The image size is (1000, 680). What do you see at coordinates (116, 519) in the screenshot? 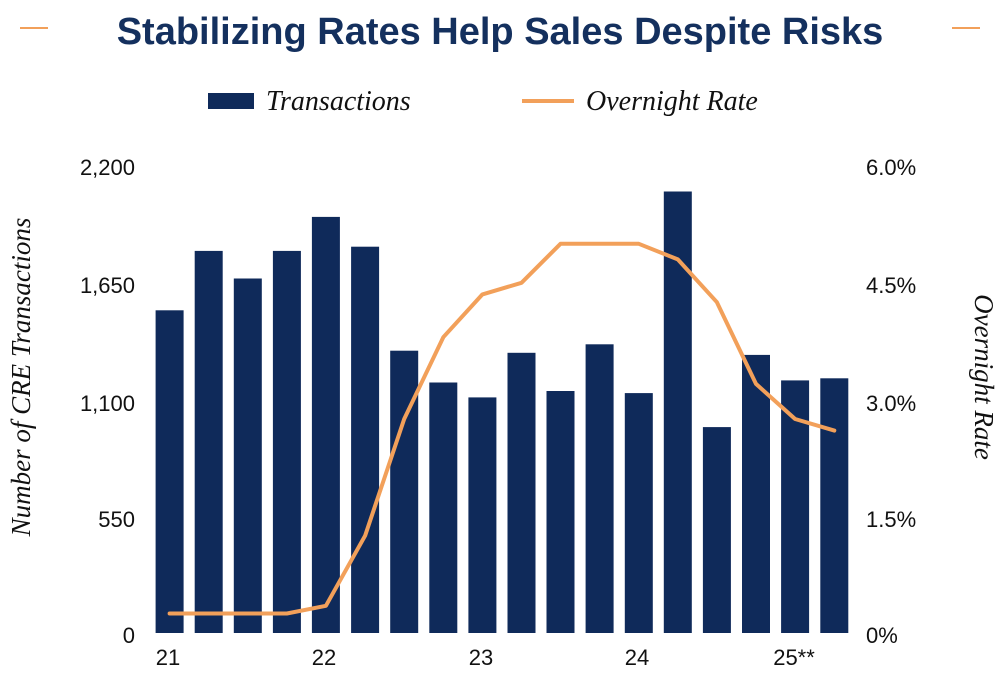
I see `y-tick-label-left: 550` at bounding box center [116, 519].